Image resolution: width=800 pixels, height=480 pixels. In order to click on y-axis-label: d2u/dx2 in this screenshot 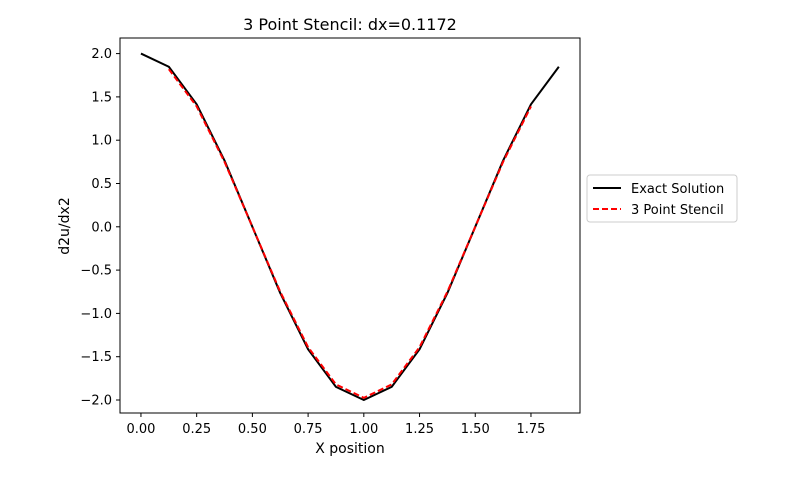, I will do `click(65, 225)`.